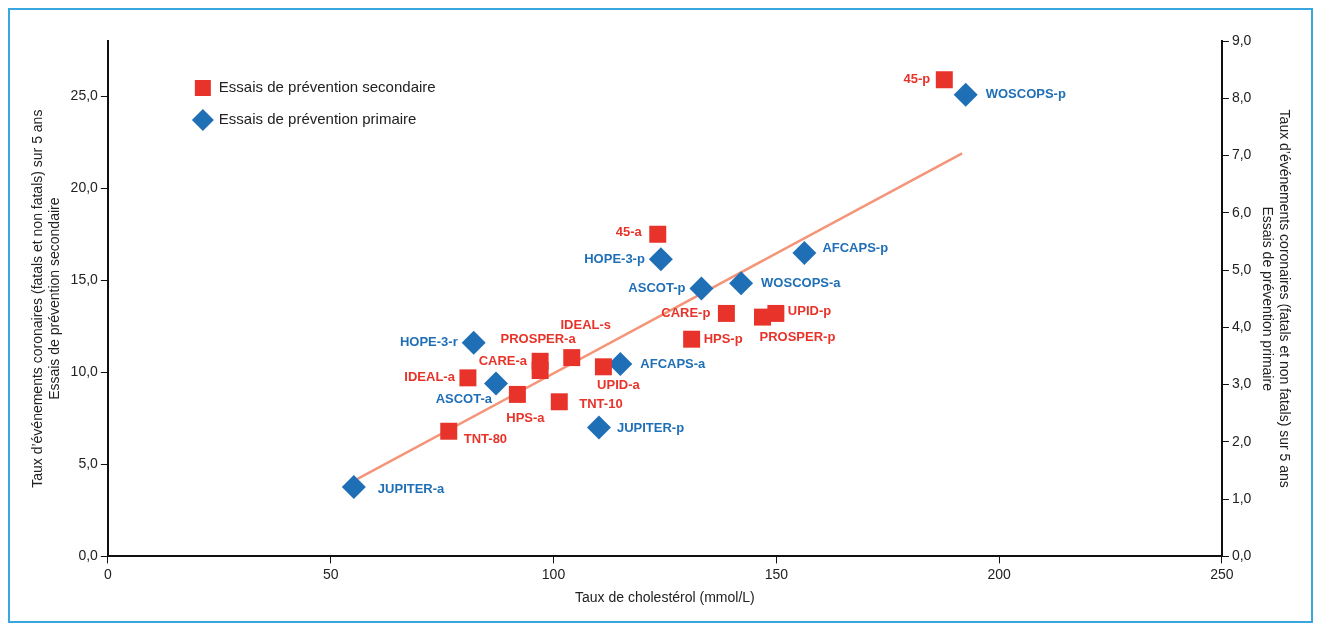 The width and height of the screenshot is (1323, 631). What do you see at coordinates (665, 597) in the screenshot?
I see `x-axis-title: Taux de cholestérol (mmol/L)` at bounding box center [665, 597].